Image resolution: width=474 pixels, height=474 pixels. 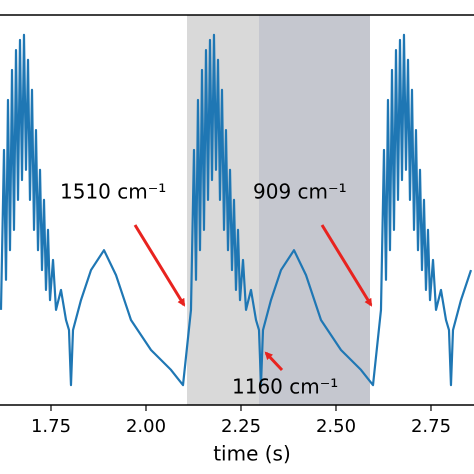 What do you see at coordinates (146, 426) in the screenshot?
I see `x-tick-label: 2.00` at bounding box center [146, 426].